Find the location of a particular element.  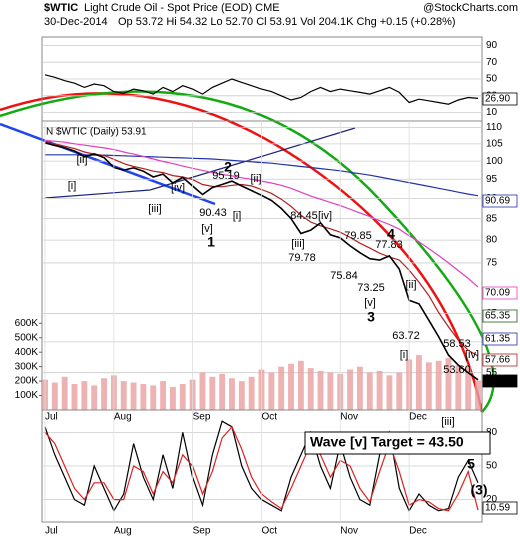

annotation: 84.45 is located at coordinates (304, 216).